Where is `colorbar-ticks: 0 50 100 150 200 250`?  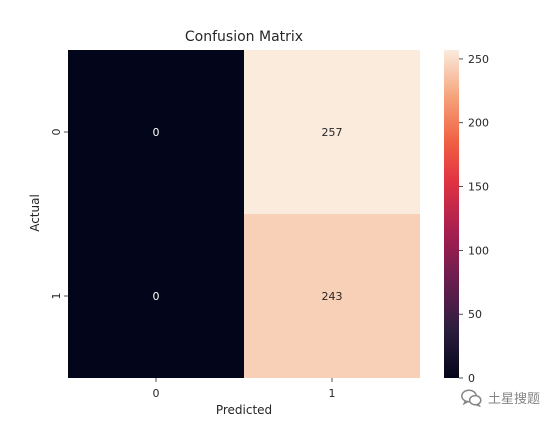
colorbar-ticks: 0 50 100 150 200 250 is located at coordinates (474, 219).